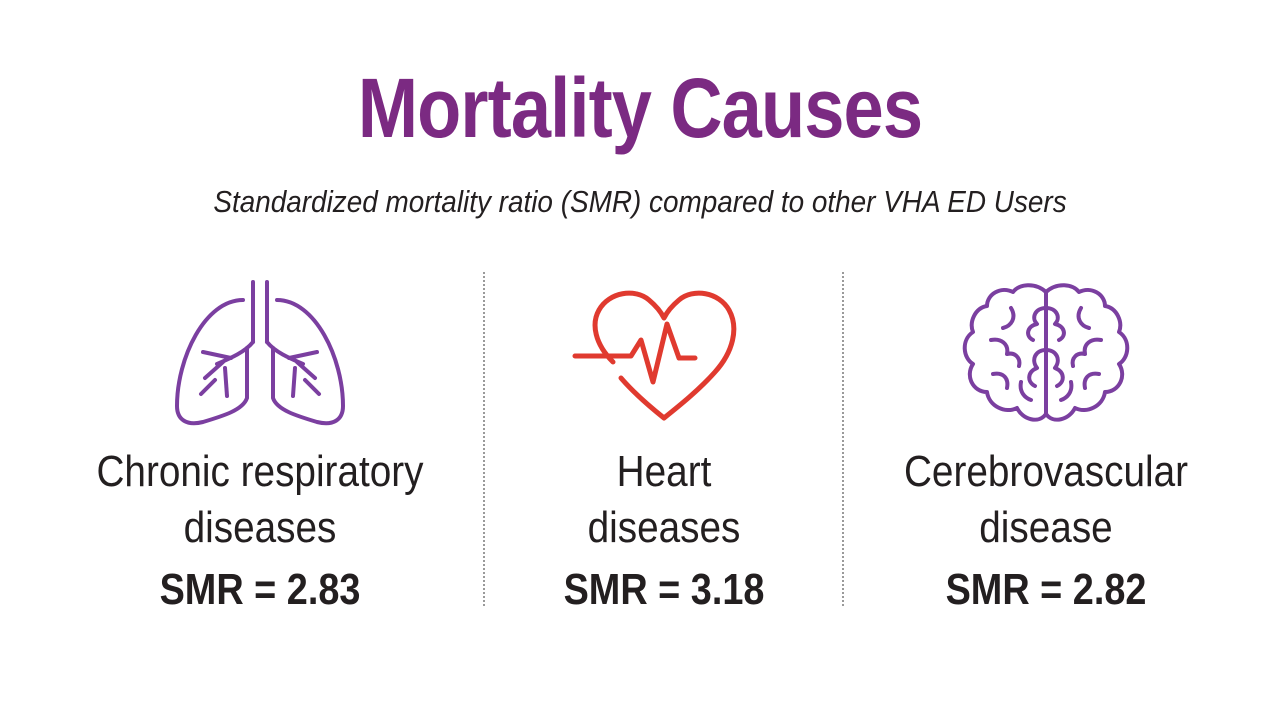  Describe the element at coordinates (1046, 471) in the screenshot. I see `cause-label-line1: Cerebrovascular` at that location.